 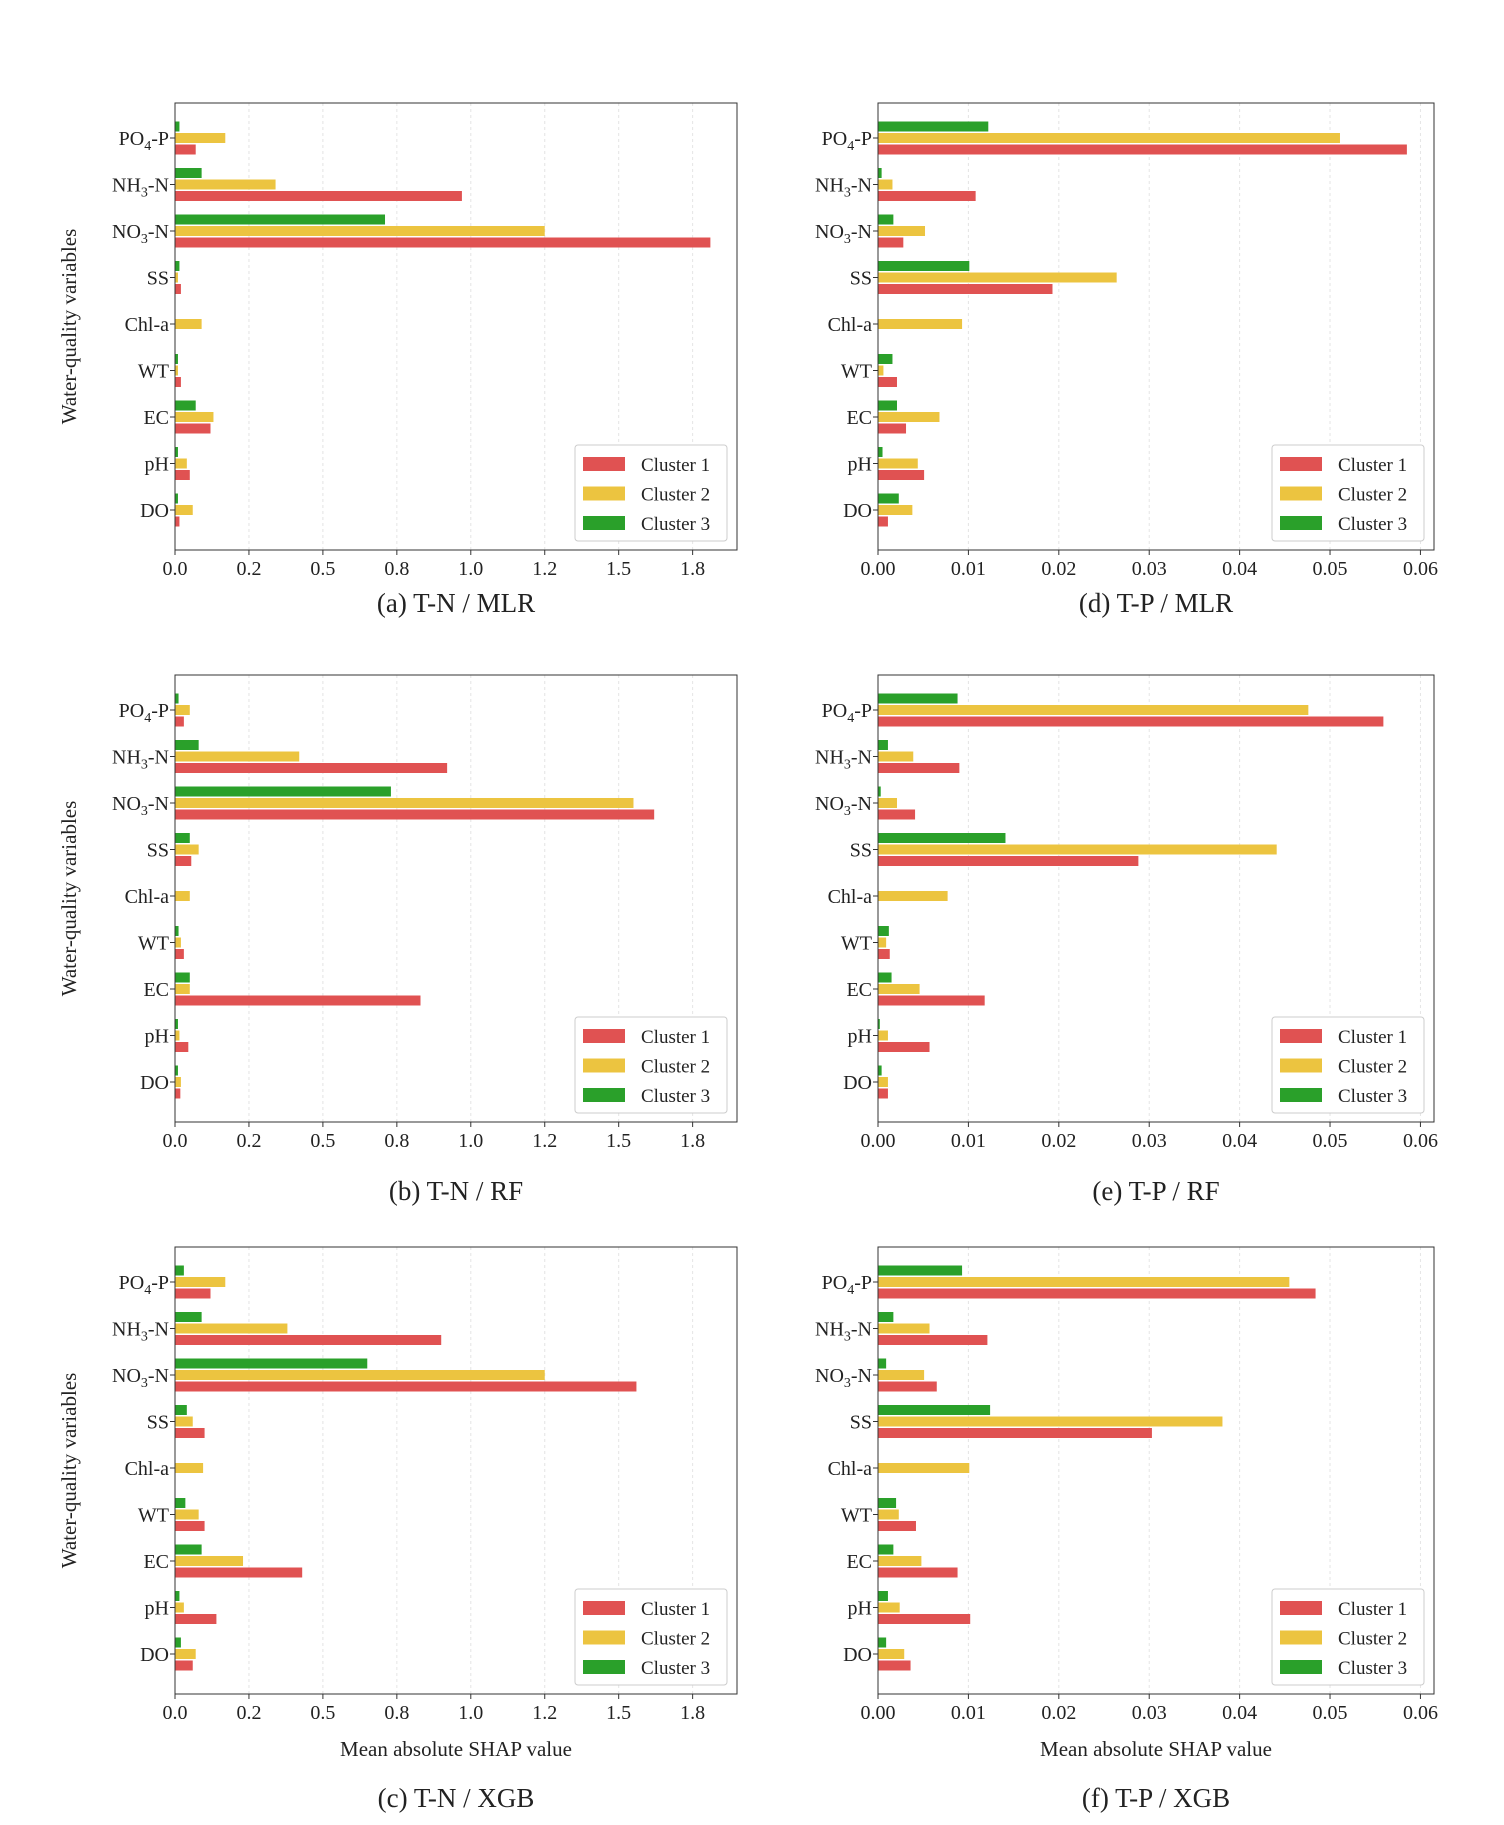 I want to click on x-tick-label: 0.06, so click(x=1420, y=569).